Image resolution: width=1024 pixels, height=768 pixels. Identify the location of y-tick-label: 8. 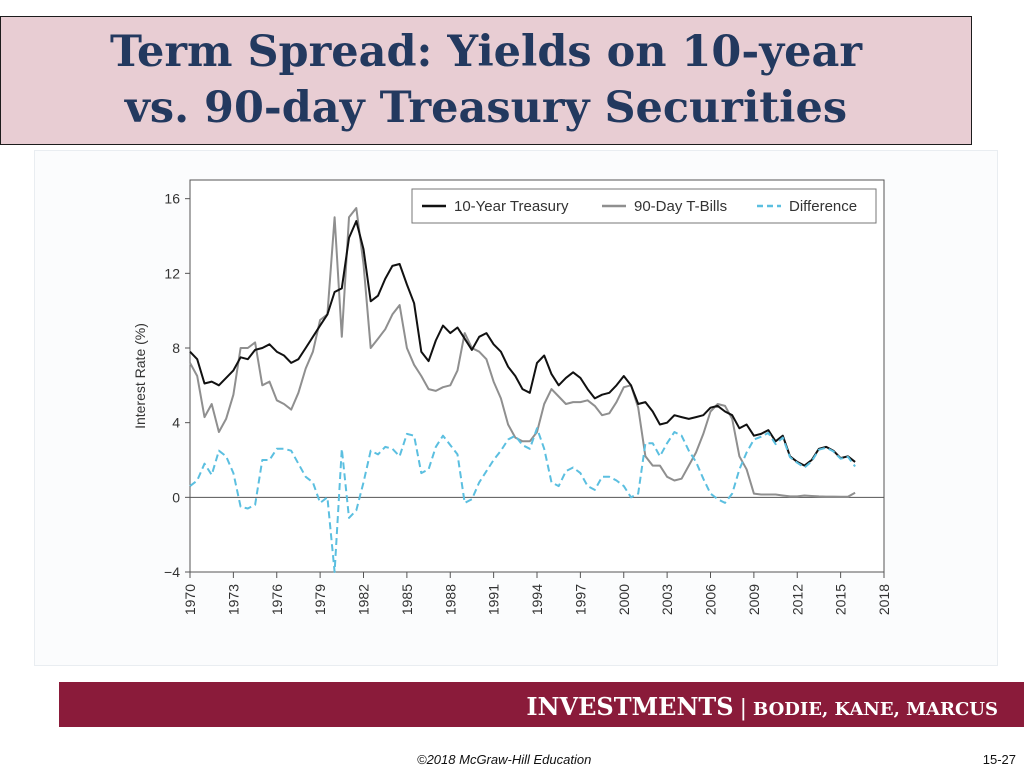
(176, 348).